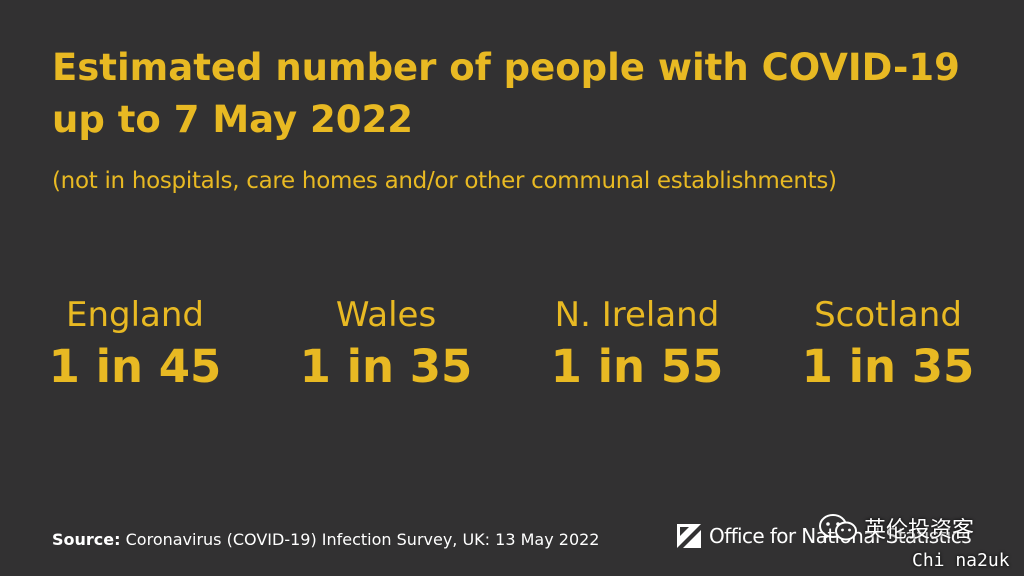 The image size is (1024, 576). I want to click on stat-wales: Wales 1 in 35, so click(386, 344).